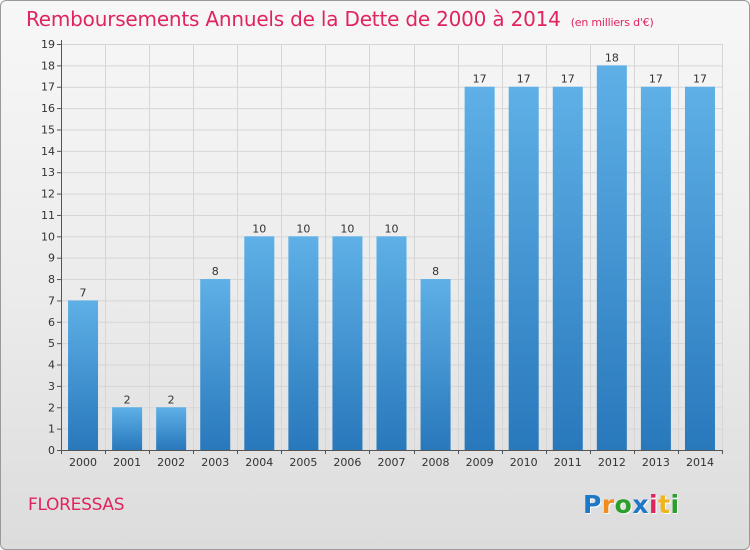  What do you see at coordinates (51, 450) in the screenshot?
I see `y-tick-label: 0` at bounding box center [51, 450].